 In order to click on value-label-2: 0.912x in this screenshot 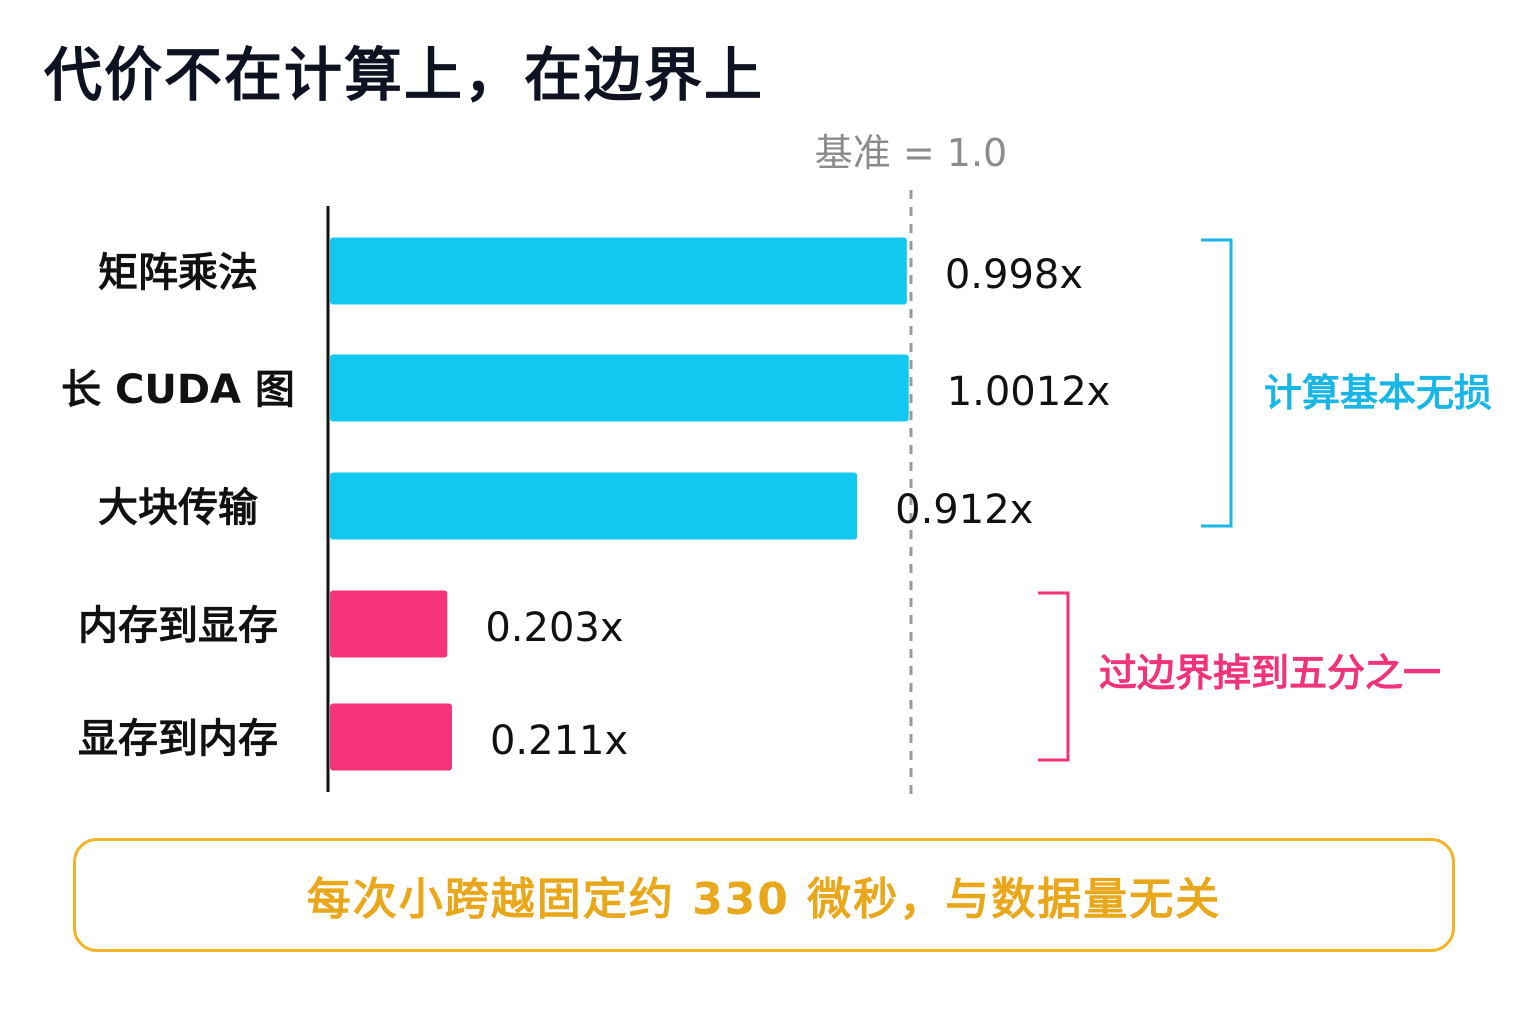, I will do `click(964, 510)`.